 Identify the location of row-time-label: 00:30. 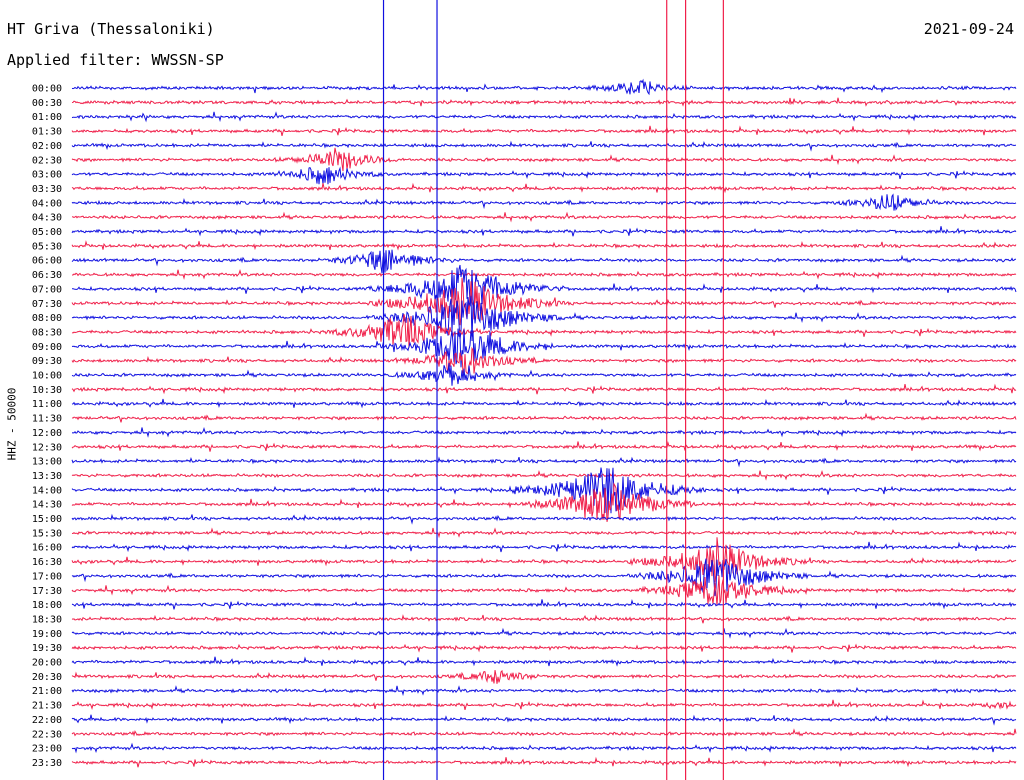
(47, 103).